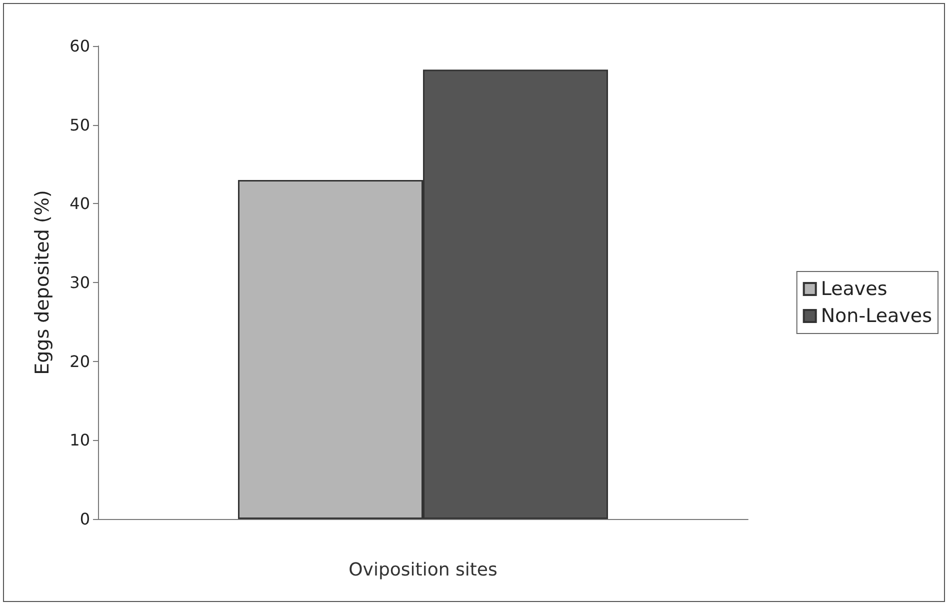  Describe the element at coordinates (854, 289) in the screenshot. I see `legend-label: Leaves` at that location.